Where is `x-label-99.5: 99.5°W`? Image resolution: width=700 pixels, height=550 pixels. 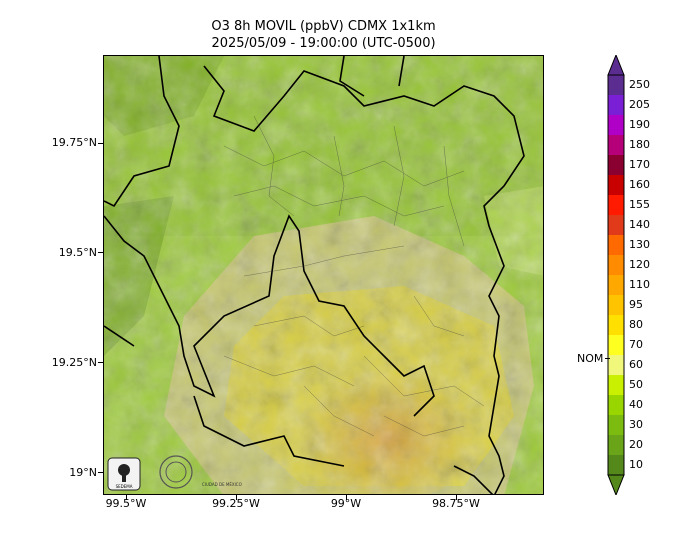
x-label-99.5: 99.5°W is located at coordinates (126, 503).